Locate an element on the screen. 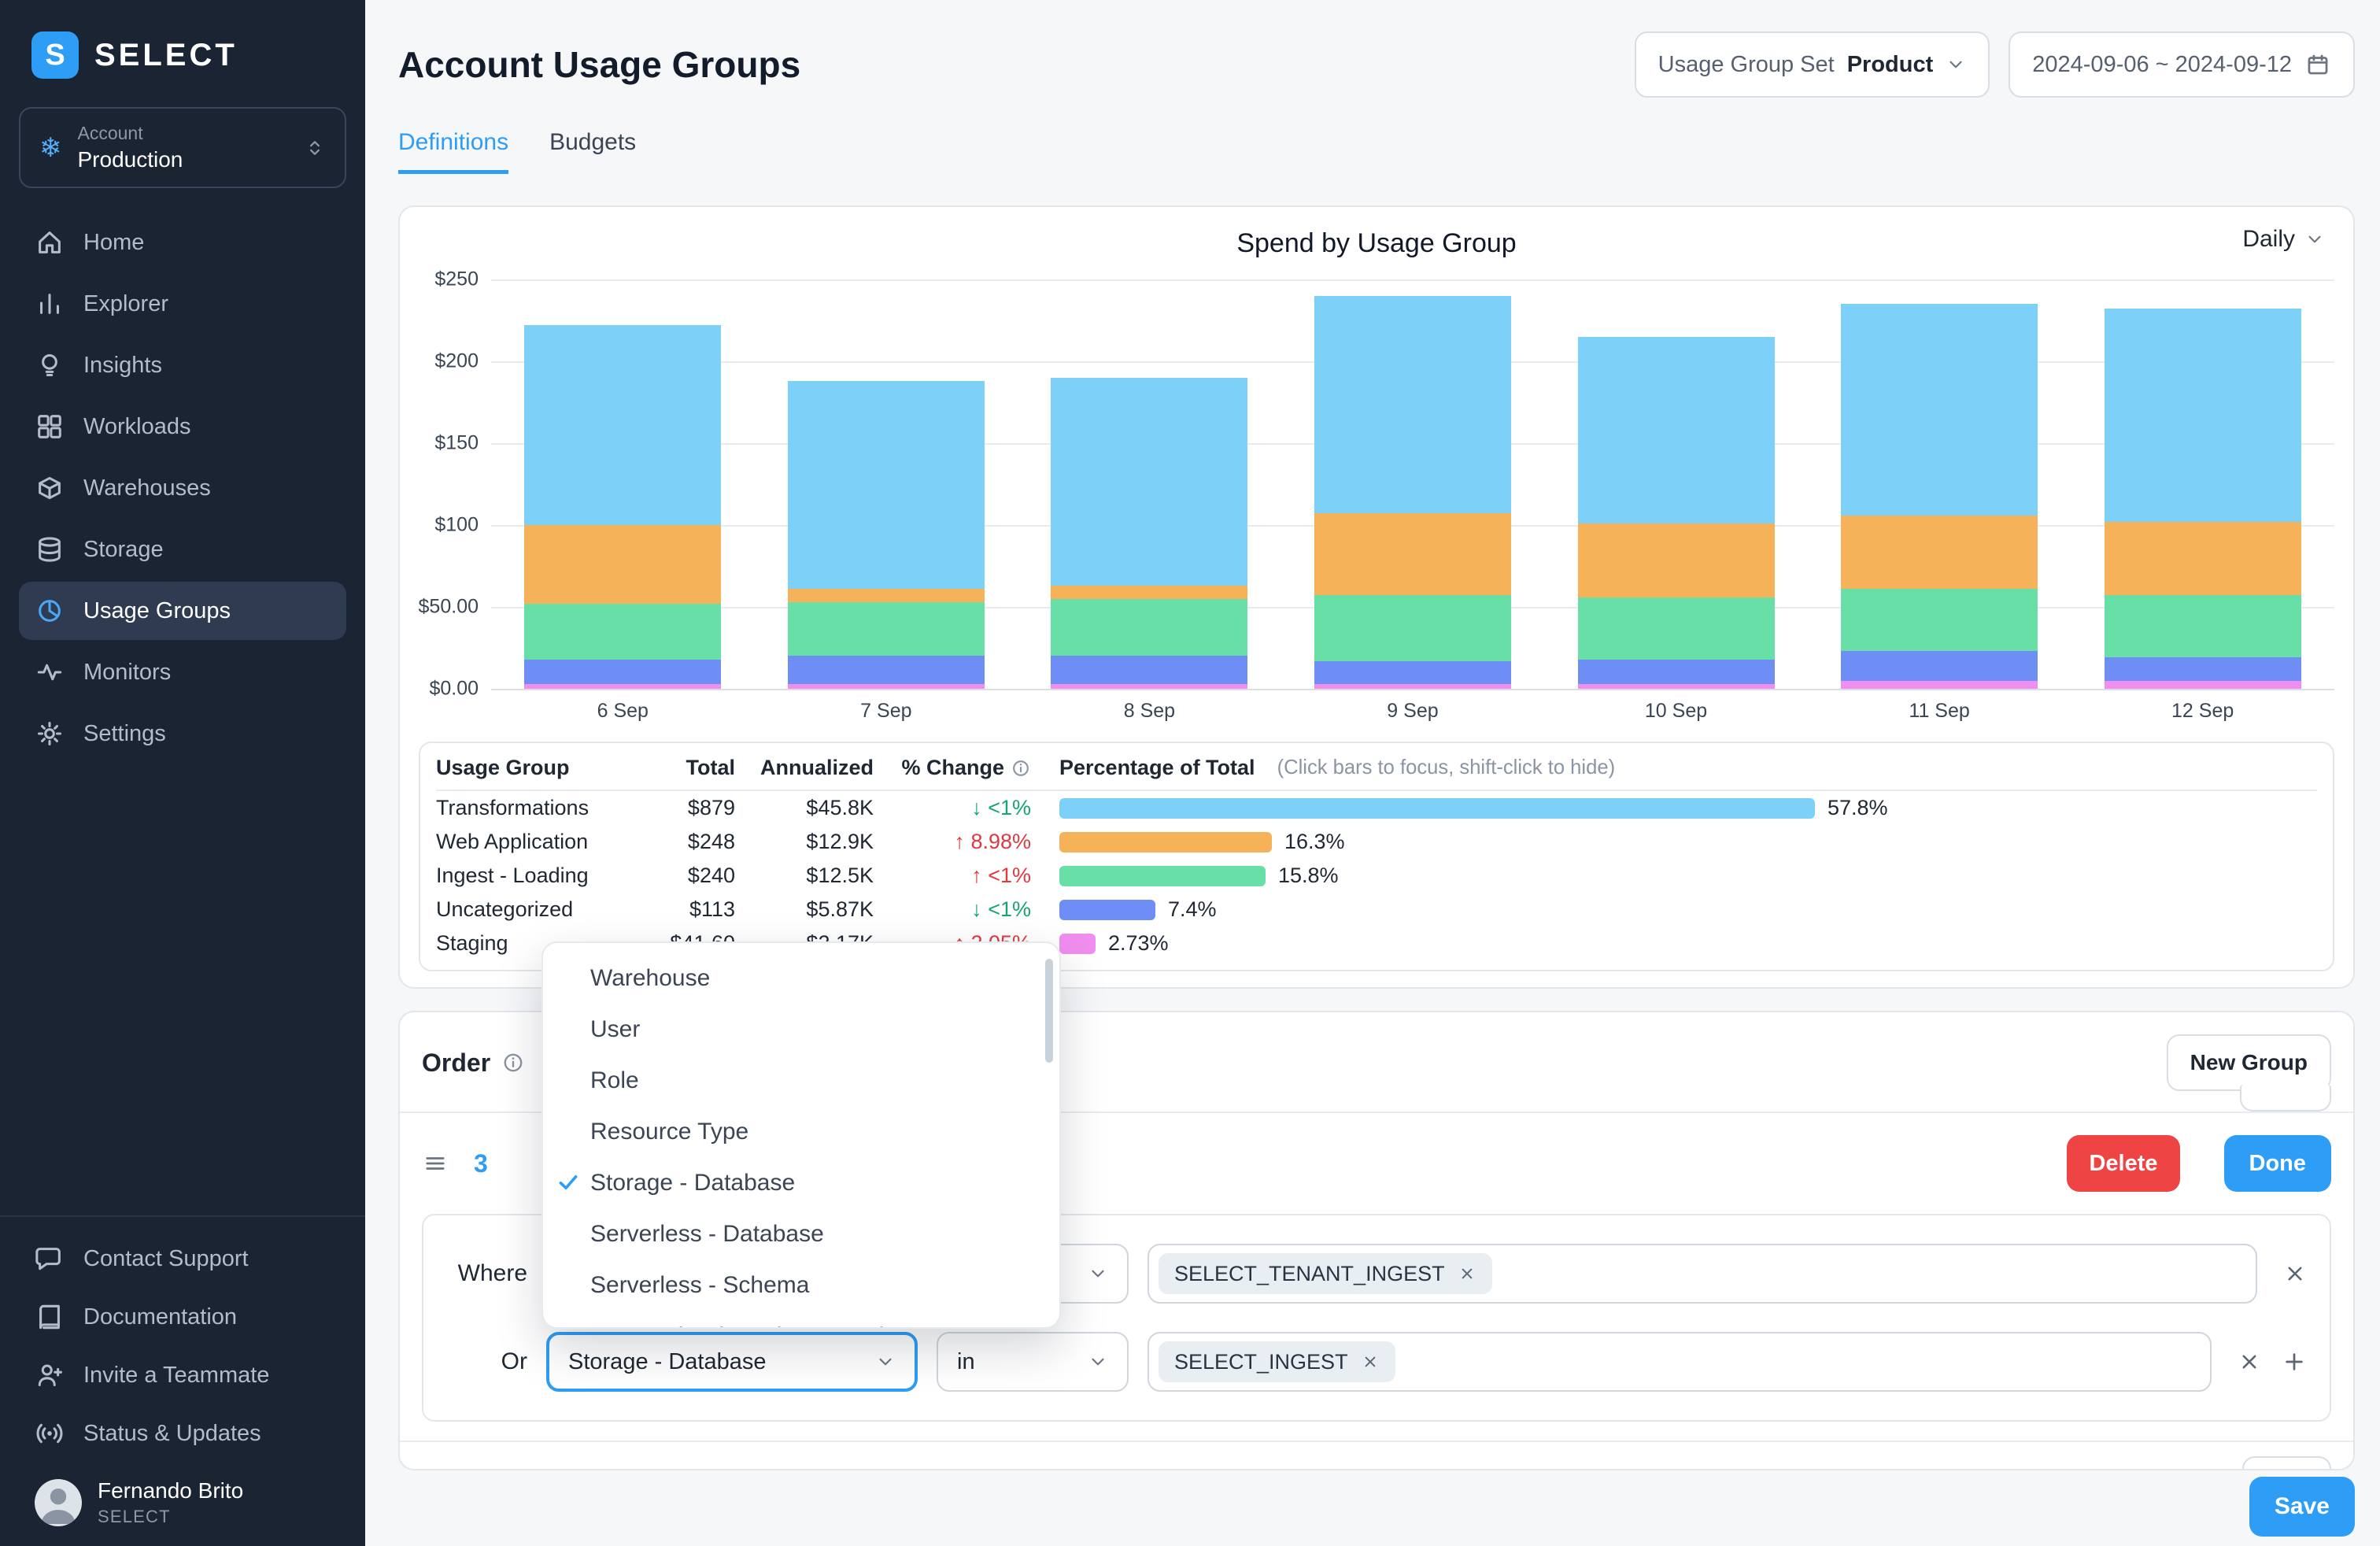 Image resolution: width=2380 pixels, height=1546 pixels. bar-8-sep is located at coordinates (1149, 533).